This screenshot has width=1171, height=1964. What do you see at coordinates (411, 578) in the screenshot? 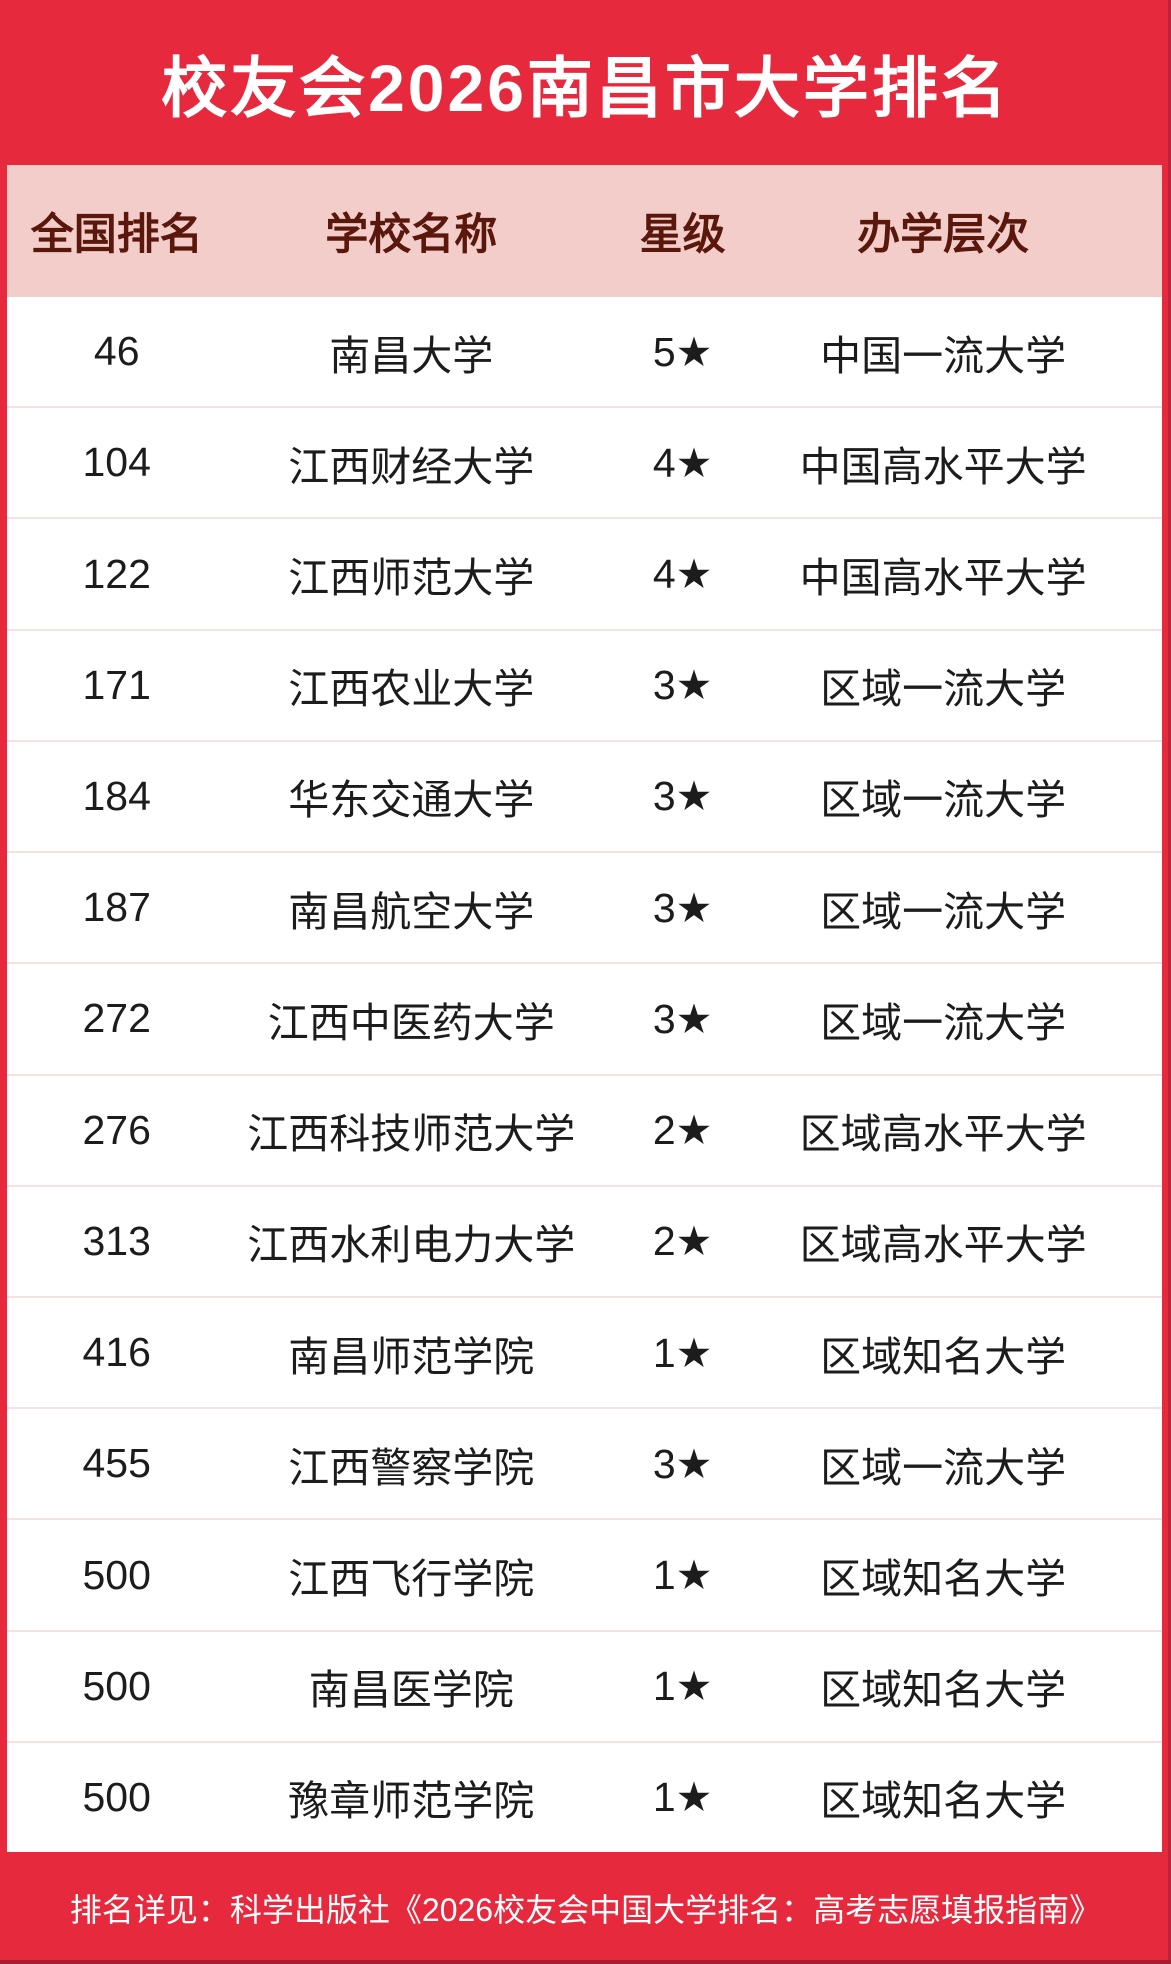
I see `school-cell: 江西师范大学` at bounding box center [411, 578].